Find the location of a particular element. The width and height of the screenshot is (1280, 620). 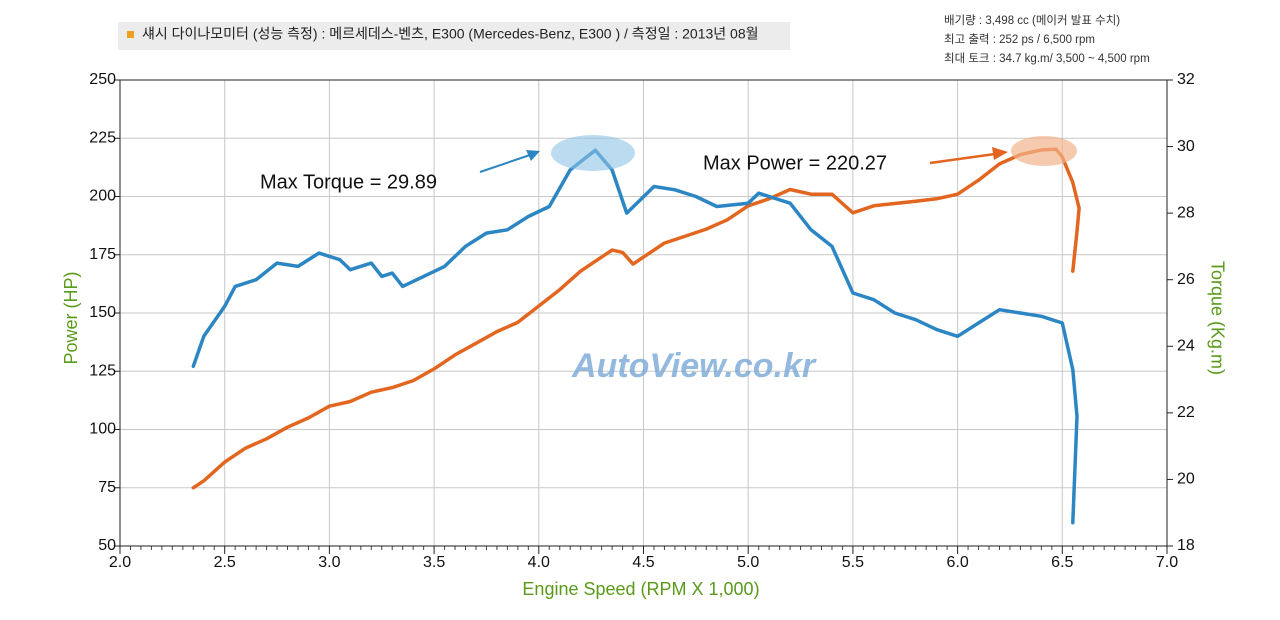

x-tick-label: 5.0 is located at coordinates (748, 562).